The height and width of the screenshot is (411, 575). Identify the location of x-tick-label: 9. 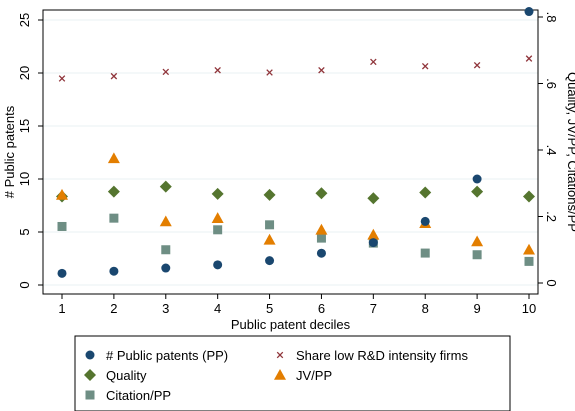
(476, 308).